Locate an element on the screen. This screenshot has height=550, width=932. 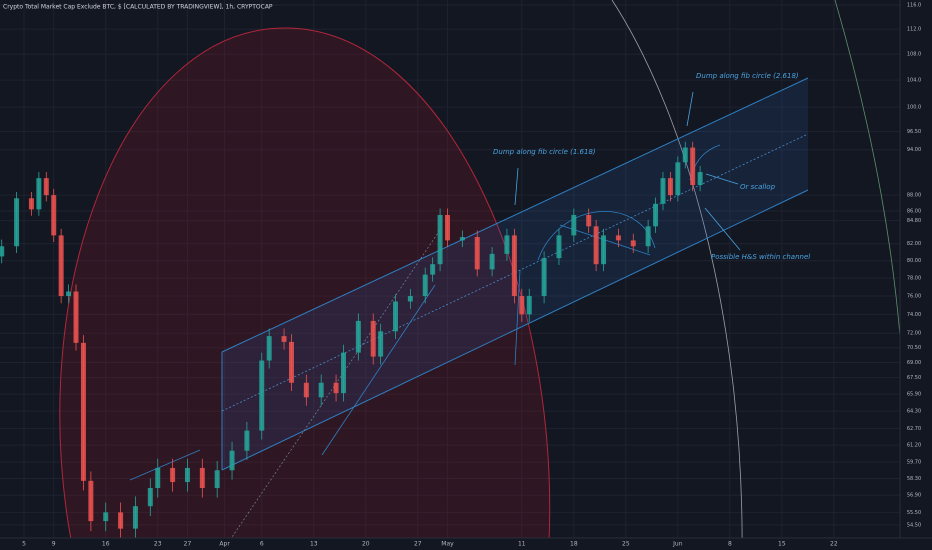
y-tick-label: 116.0 is located at coordinates (914, 6).